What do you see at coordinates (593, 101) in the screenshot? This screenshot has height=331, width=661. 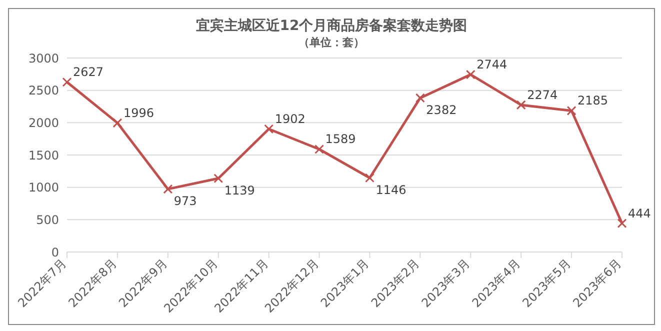 I see `data-label: 2185` at bounding box center [593, 101].